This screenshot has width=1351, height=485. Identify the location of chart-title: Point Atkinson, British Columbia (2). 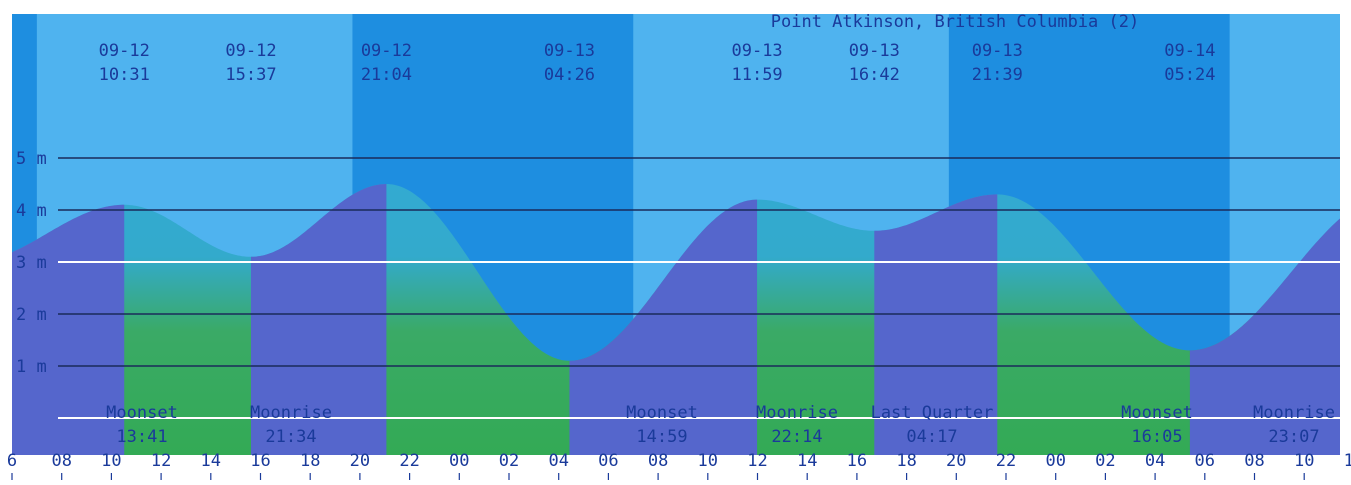
(955, 22).